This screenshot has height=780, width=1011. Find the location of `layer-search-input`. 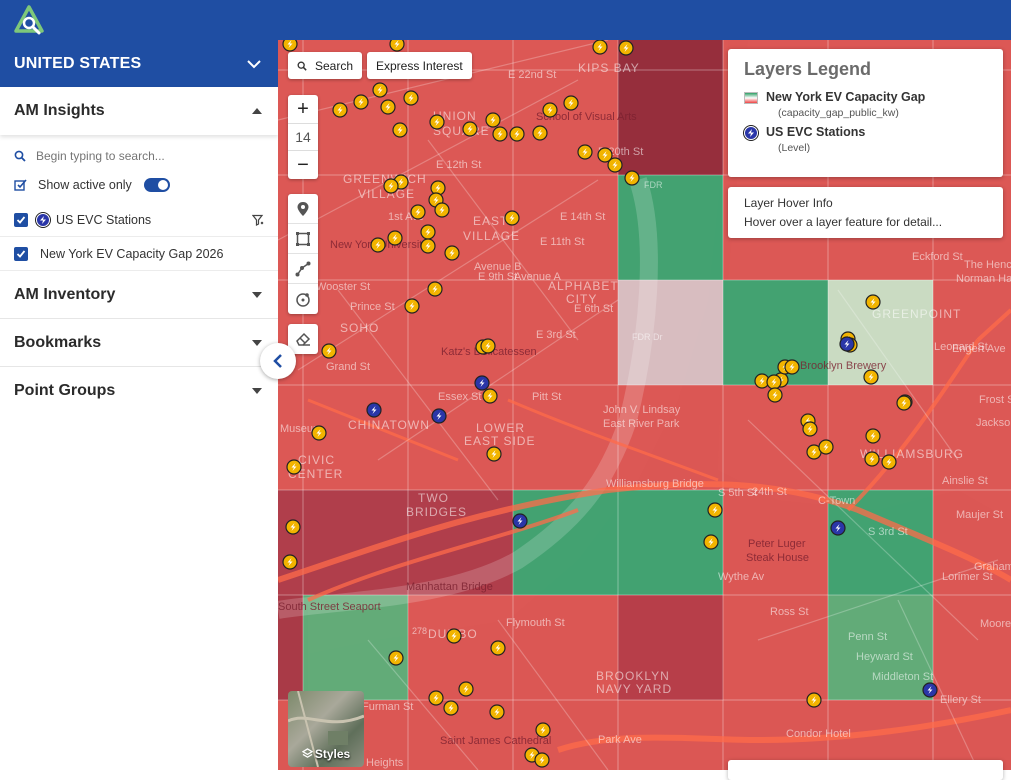

layer-search-input is located at coordinates (136, 156).